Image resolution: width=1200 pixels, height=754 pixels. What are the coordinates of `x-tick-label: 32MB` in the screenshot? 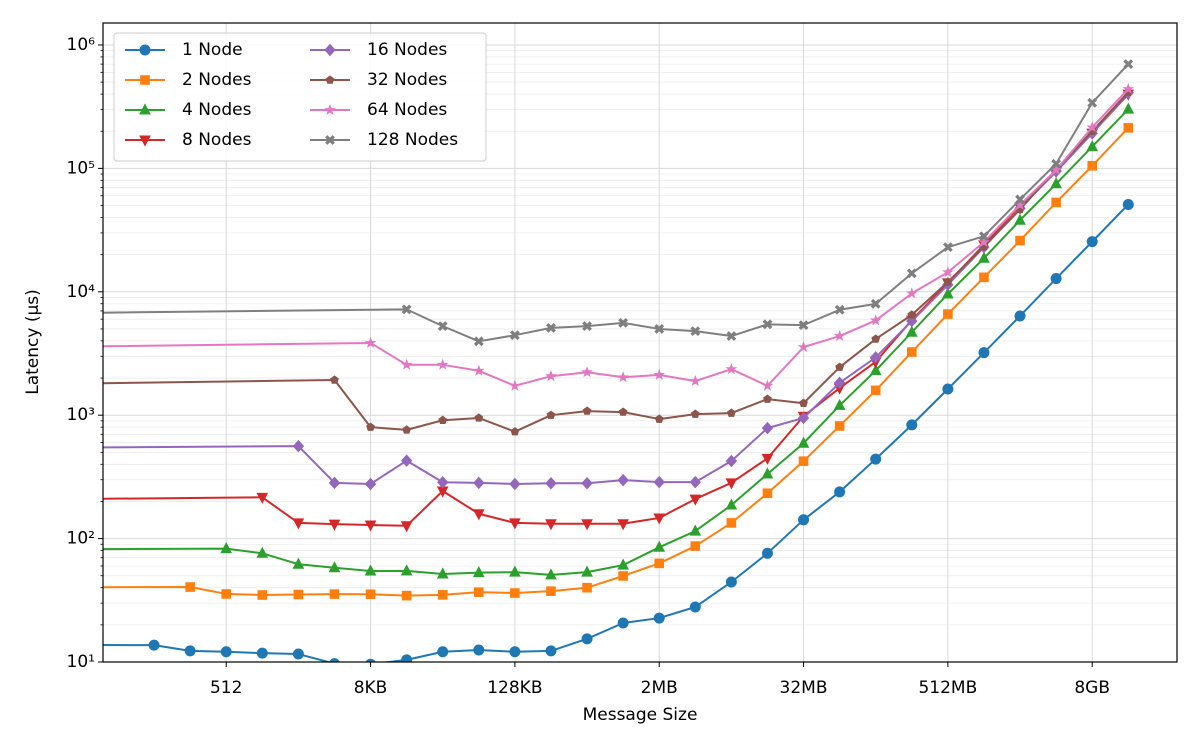 It's located at (804, 688).